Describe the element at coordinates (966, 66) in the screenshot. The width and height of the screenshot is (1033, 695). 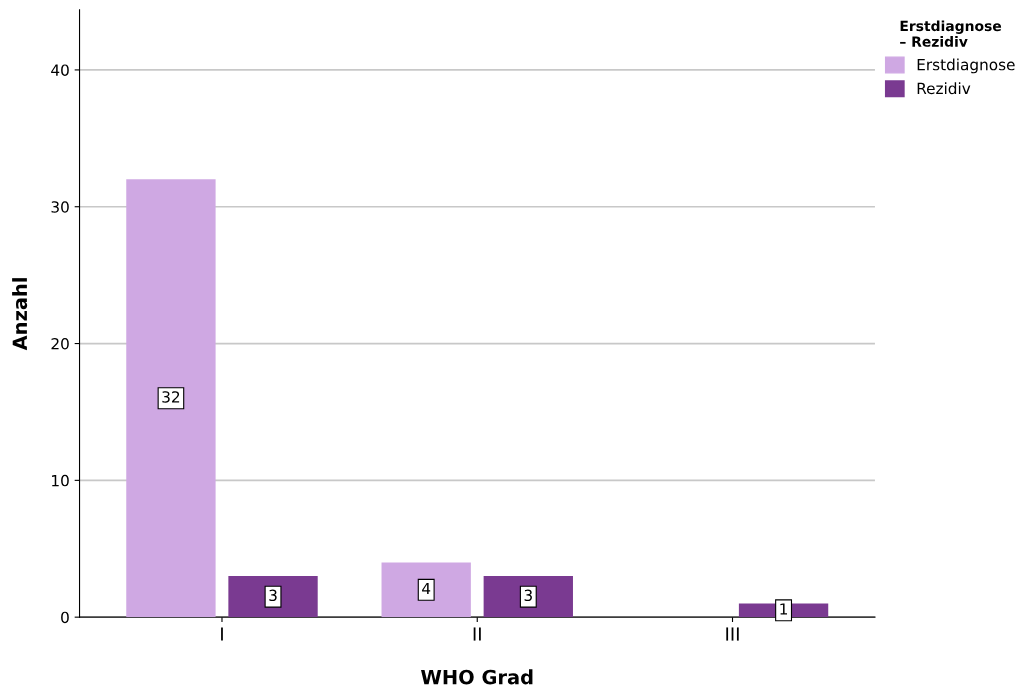
I see `legend-label: Erstdiagnose` at that location.